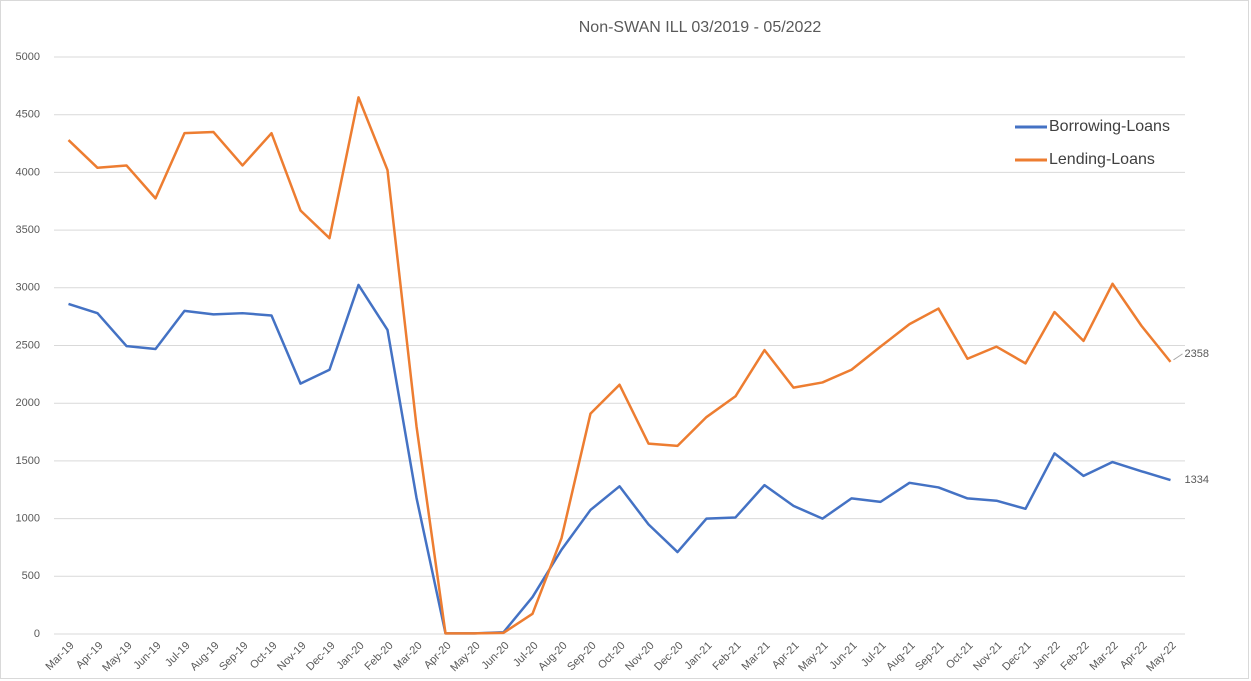 This screenshot has height=681, width=1251. I want to click on y-tick-label: 1000, so click(28, 519).